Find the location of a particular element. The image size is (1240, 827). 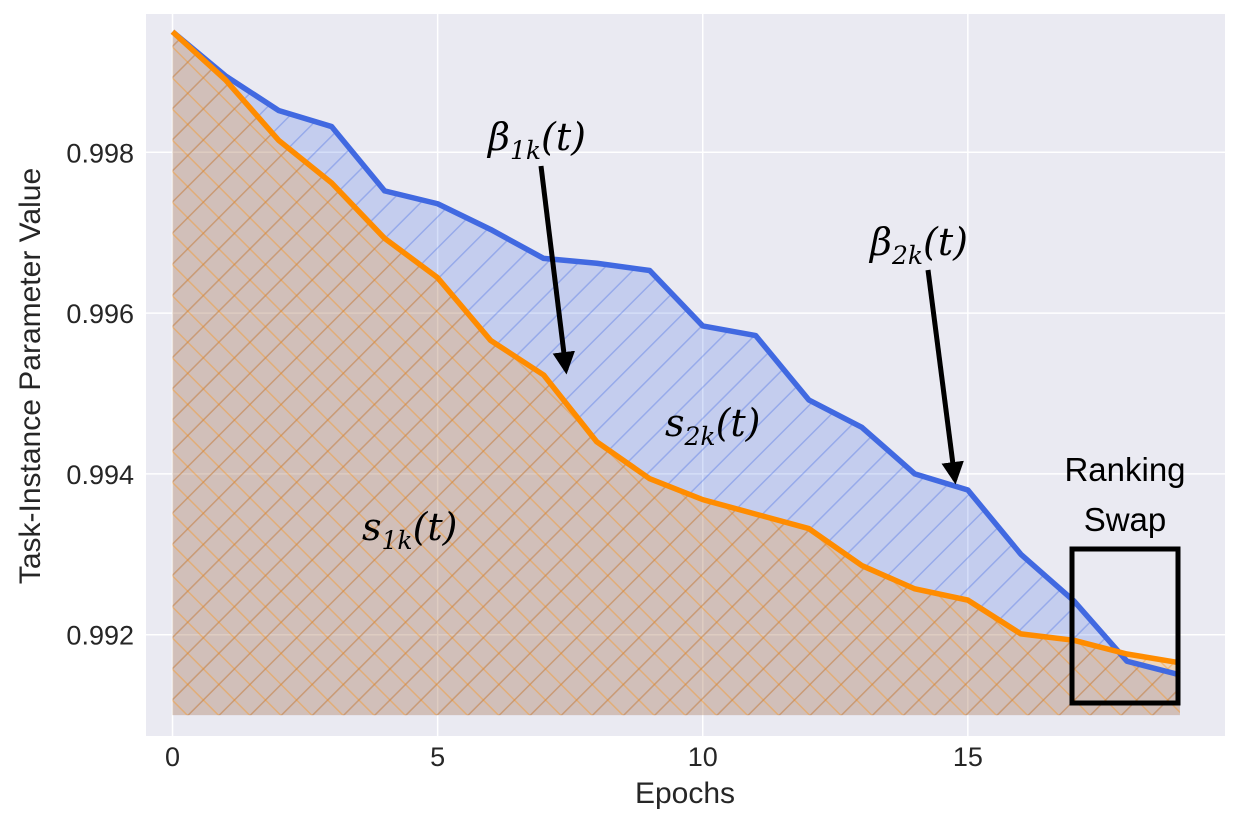

label-beta1: β1k(t) is located at coordinates (536, 140).